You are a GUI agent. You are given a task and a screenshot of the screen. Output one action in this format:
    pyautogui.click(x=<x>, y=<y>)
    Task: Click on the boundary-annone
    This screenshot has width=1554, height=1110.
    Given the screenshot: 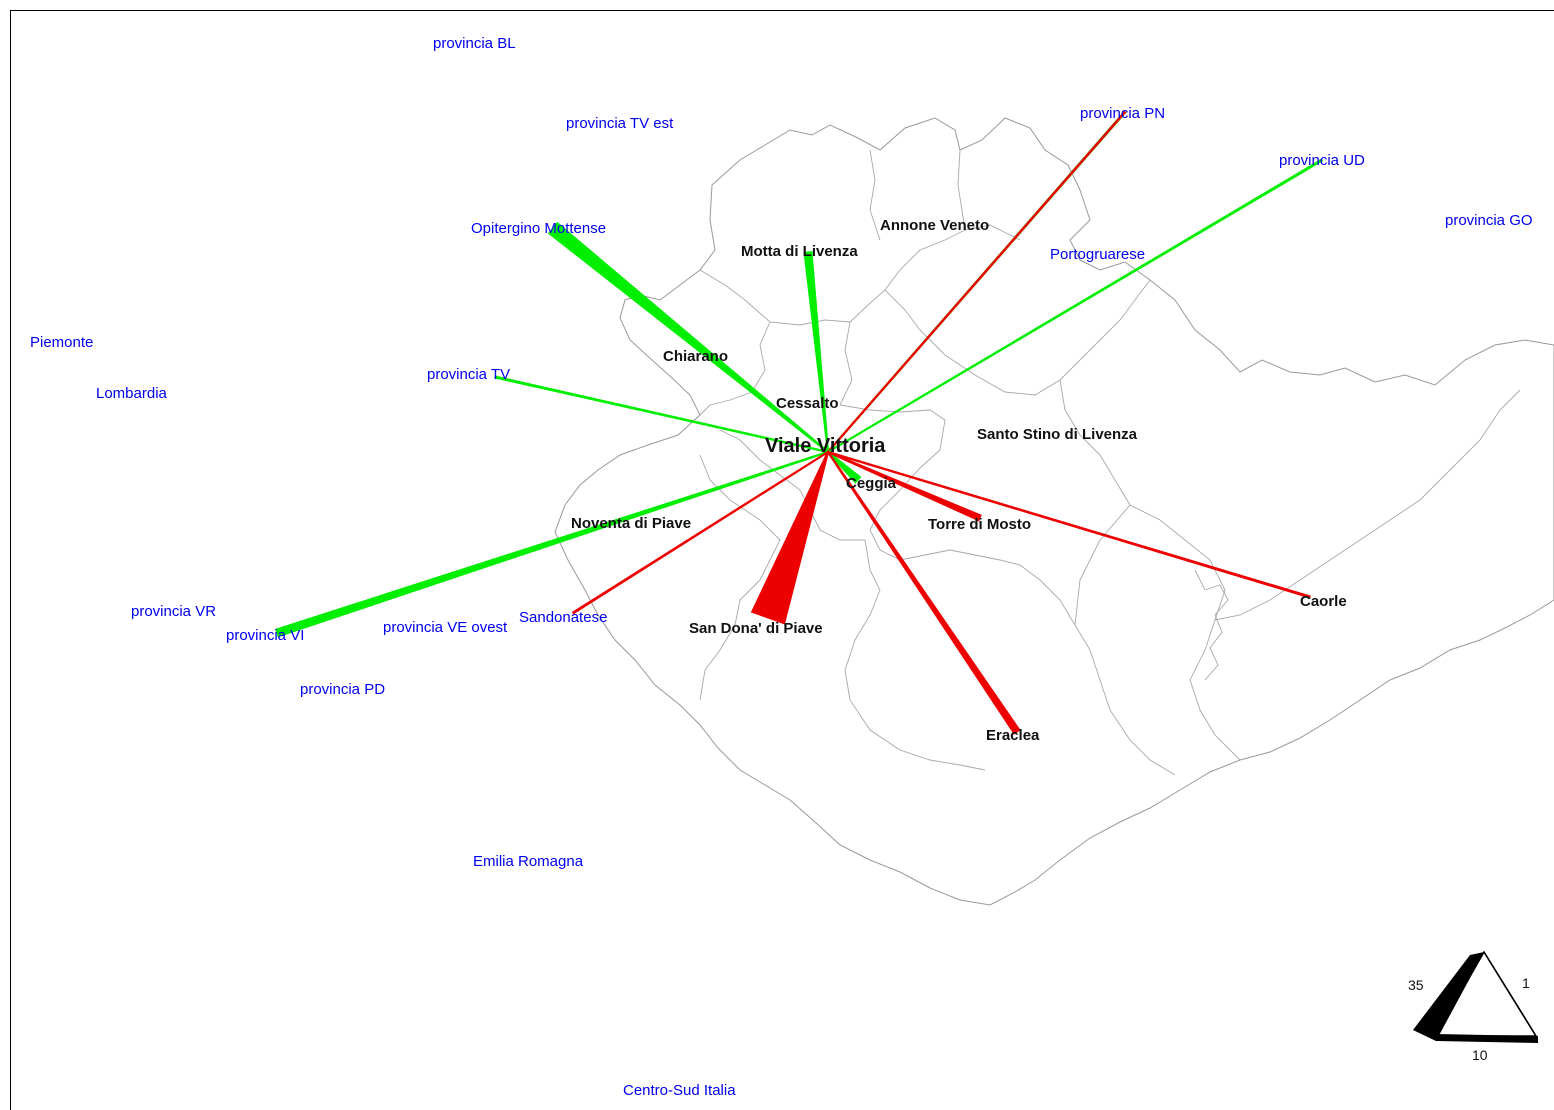 What is the action you would take?
    pyautogui.click(x=917, y=195)
    